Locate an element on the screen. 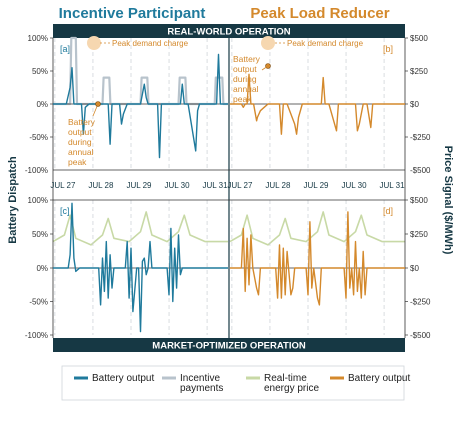 The image size is (464, 426). panel-label-d: [d] is located at coordinates (388, 211).